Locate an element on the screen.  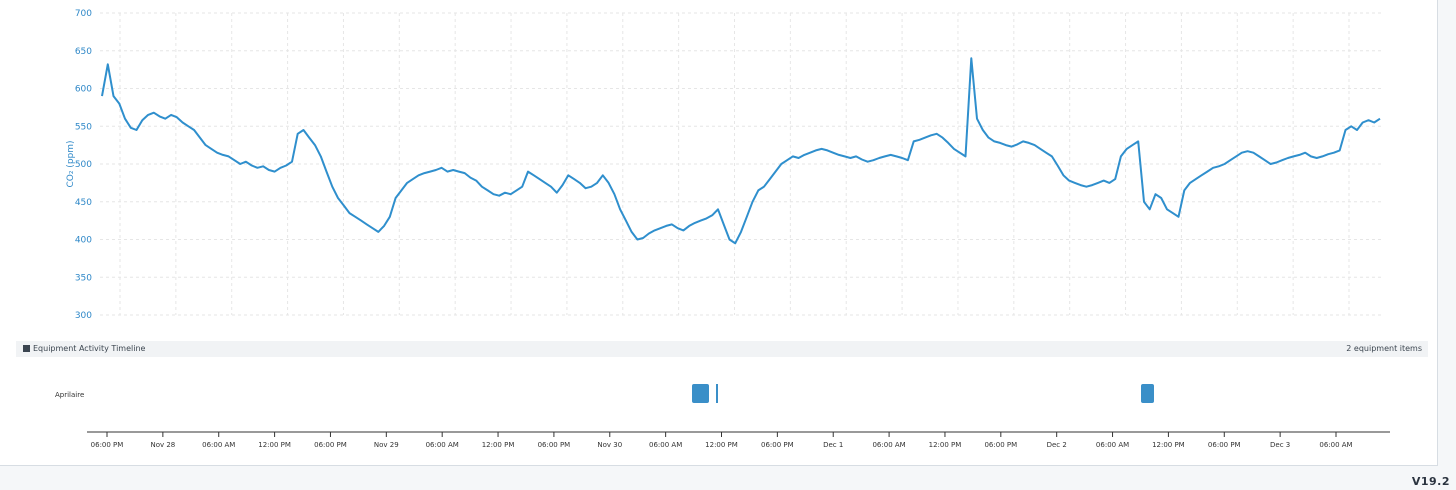
y-tick-label: 650 is located at coordinates (83, 52).